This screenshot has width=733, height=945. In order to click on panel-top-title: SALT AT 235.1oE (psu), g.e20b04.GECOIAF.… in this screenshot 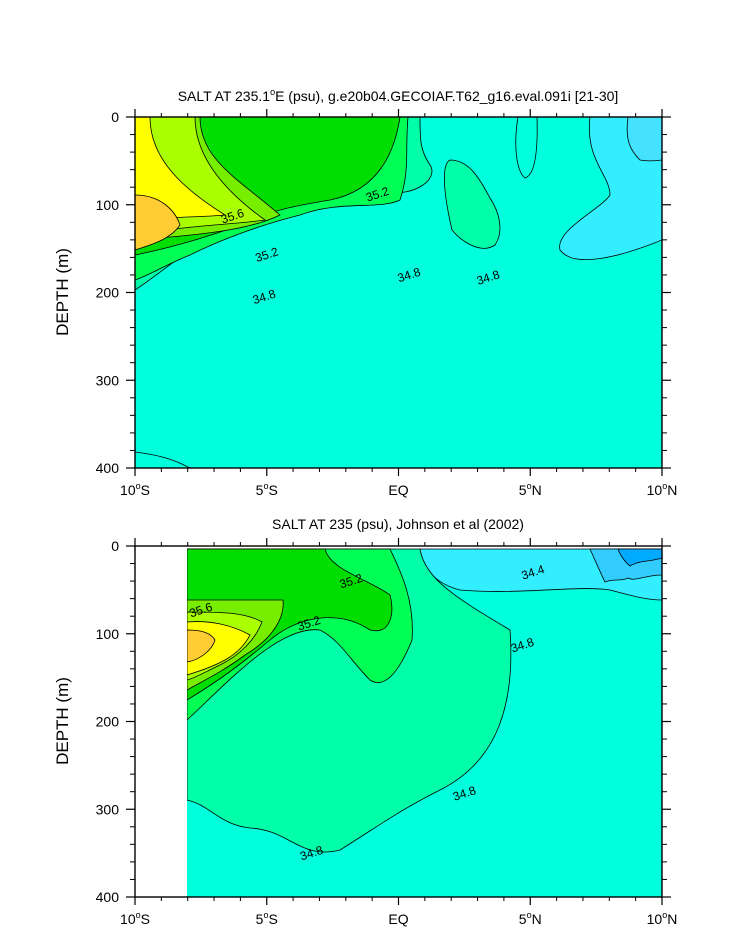, I will do `click(398, 95)`.